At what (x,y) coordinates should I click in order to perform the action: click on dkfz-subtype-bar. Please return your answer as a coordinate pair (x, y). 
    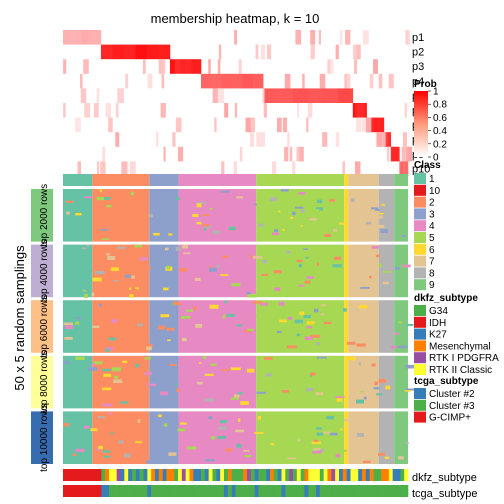
    Looking at the image, I should click on (236, 475).